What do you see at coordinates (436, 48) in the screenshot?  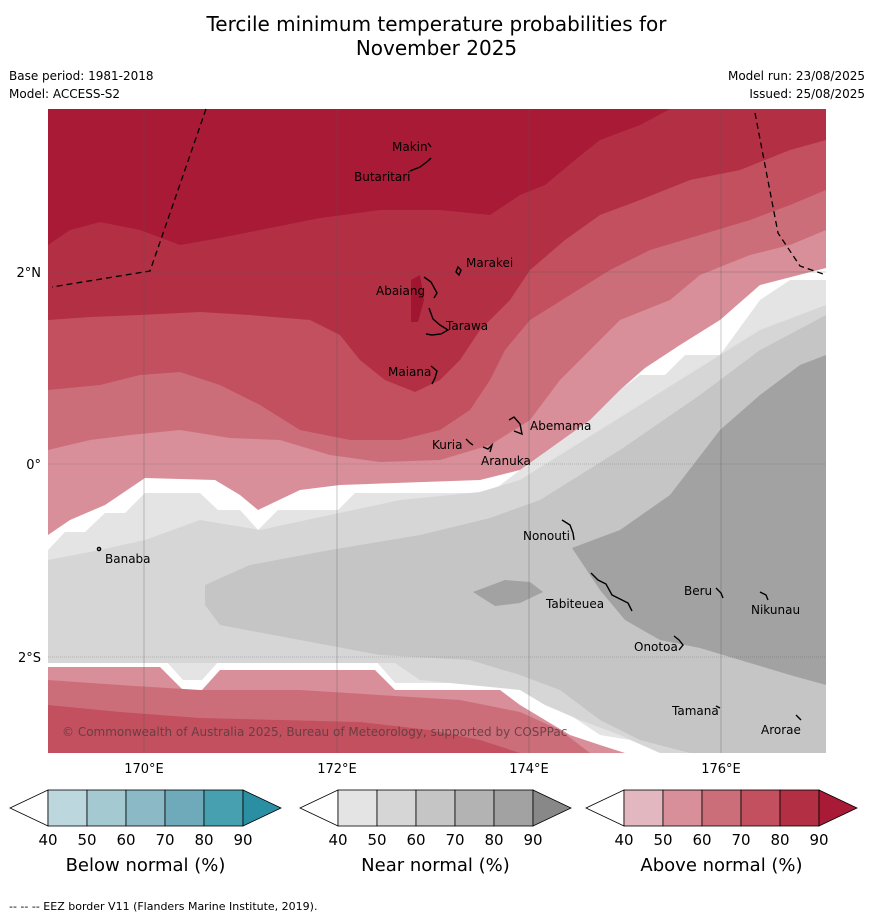 I see `title-line-2: November 2025` at bounding box center [436, 48].